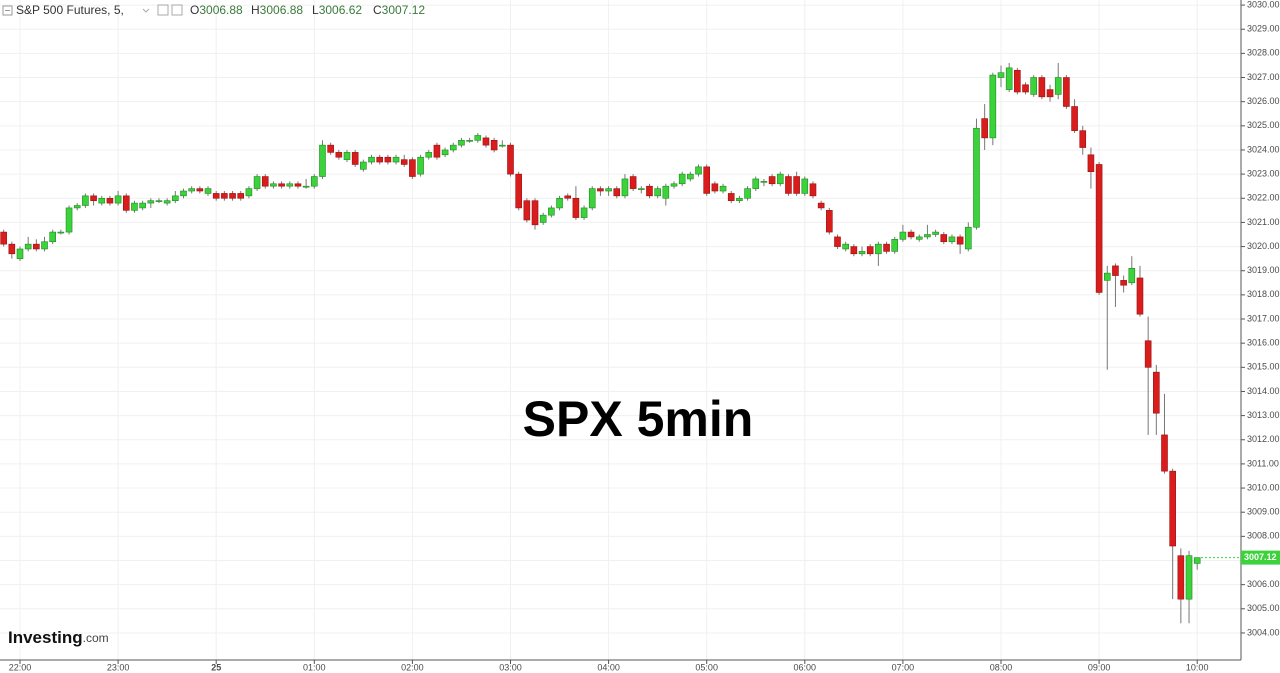  What do you see at coordinates (177, 10) in the screenshot?
I see `close-icon` at bounding box center [177, 10].